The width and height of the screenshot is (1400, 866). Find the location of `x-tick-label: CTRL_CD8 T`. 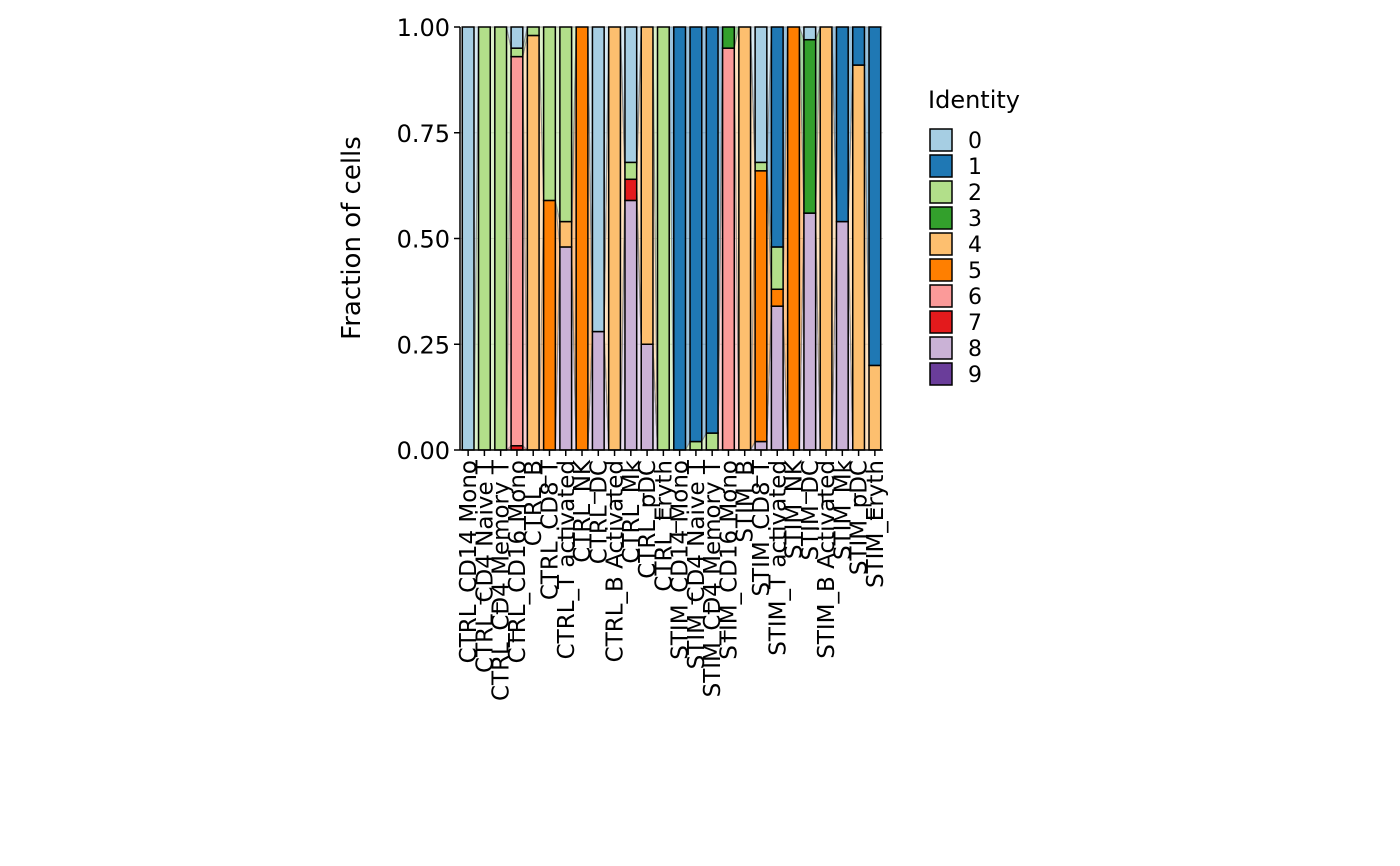

x-tick-label: CTRL_CD8 T is located at coordinates (550, 529).